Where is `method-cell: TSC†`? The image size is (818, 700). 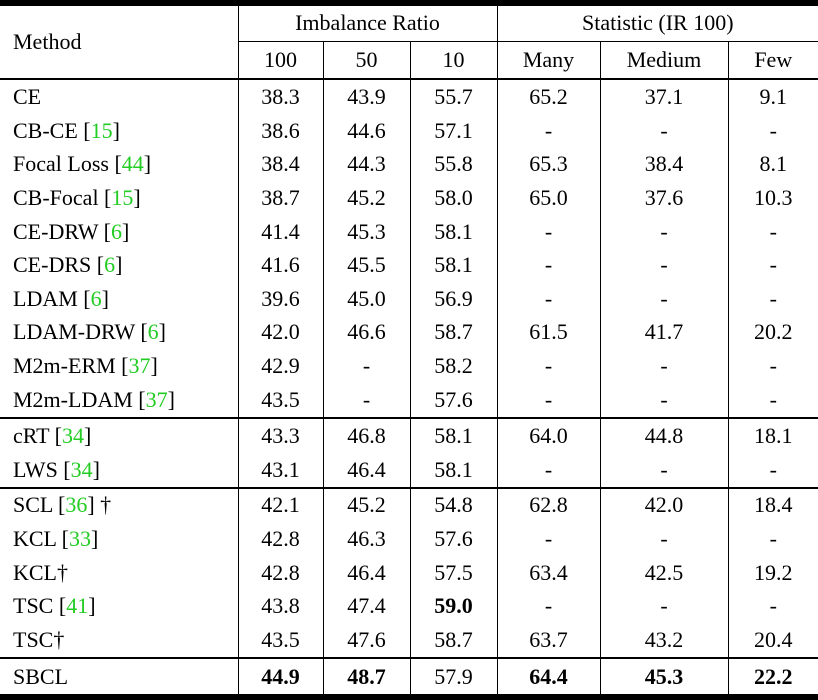
method-cell: TSC† is located at coordinates (119, 640).